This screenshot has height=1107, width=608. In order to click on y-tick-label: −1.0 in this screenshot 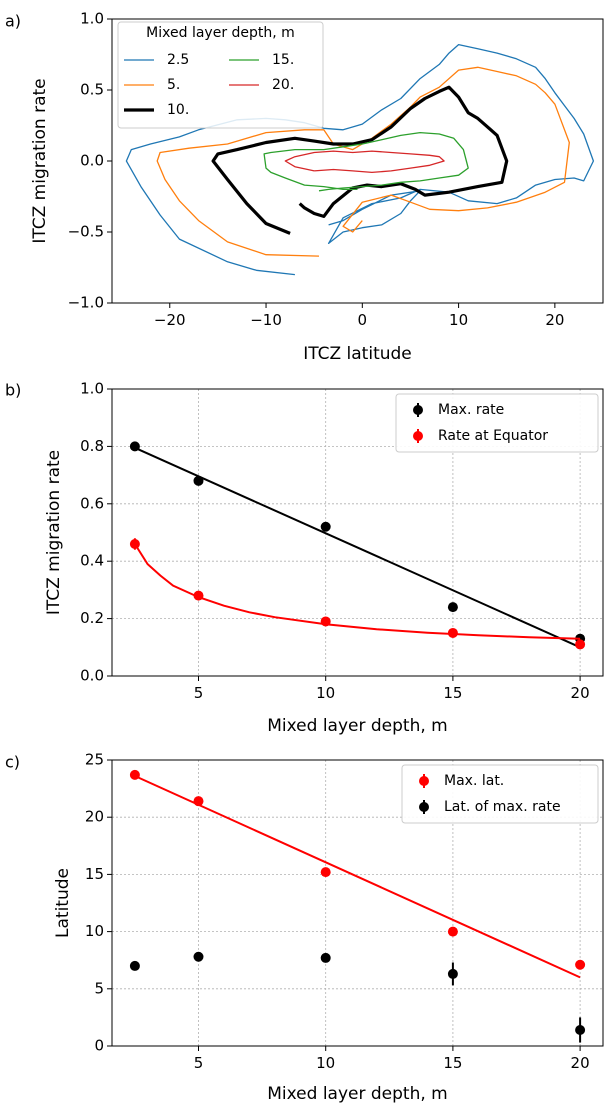, I will do `click(86, 303)`.